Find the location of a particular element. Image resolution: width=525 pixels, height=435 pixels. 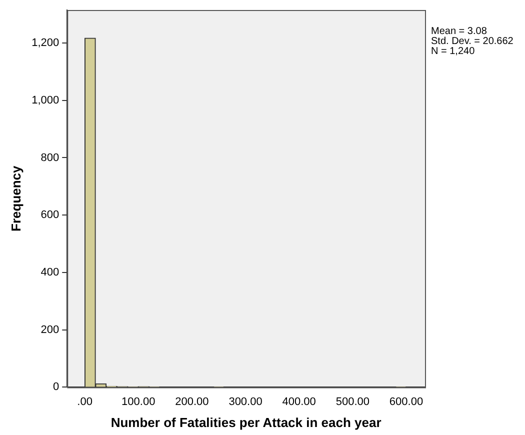

text: Std. Dev. = 20.662 is located at coordinates (472, 41).